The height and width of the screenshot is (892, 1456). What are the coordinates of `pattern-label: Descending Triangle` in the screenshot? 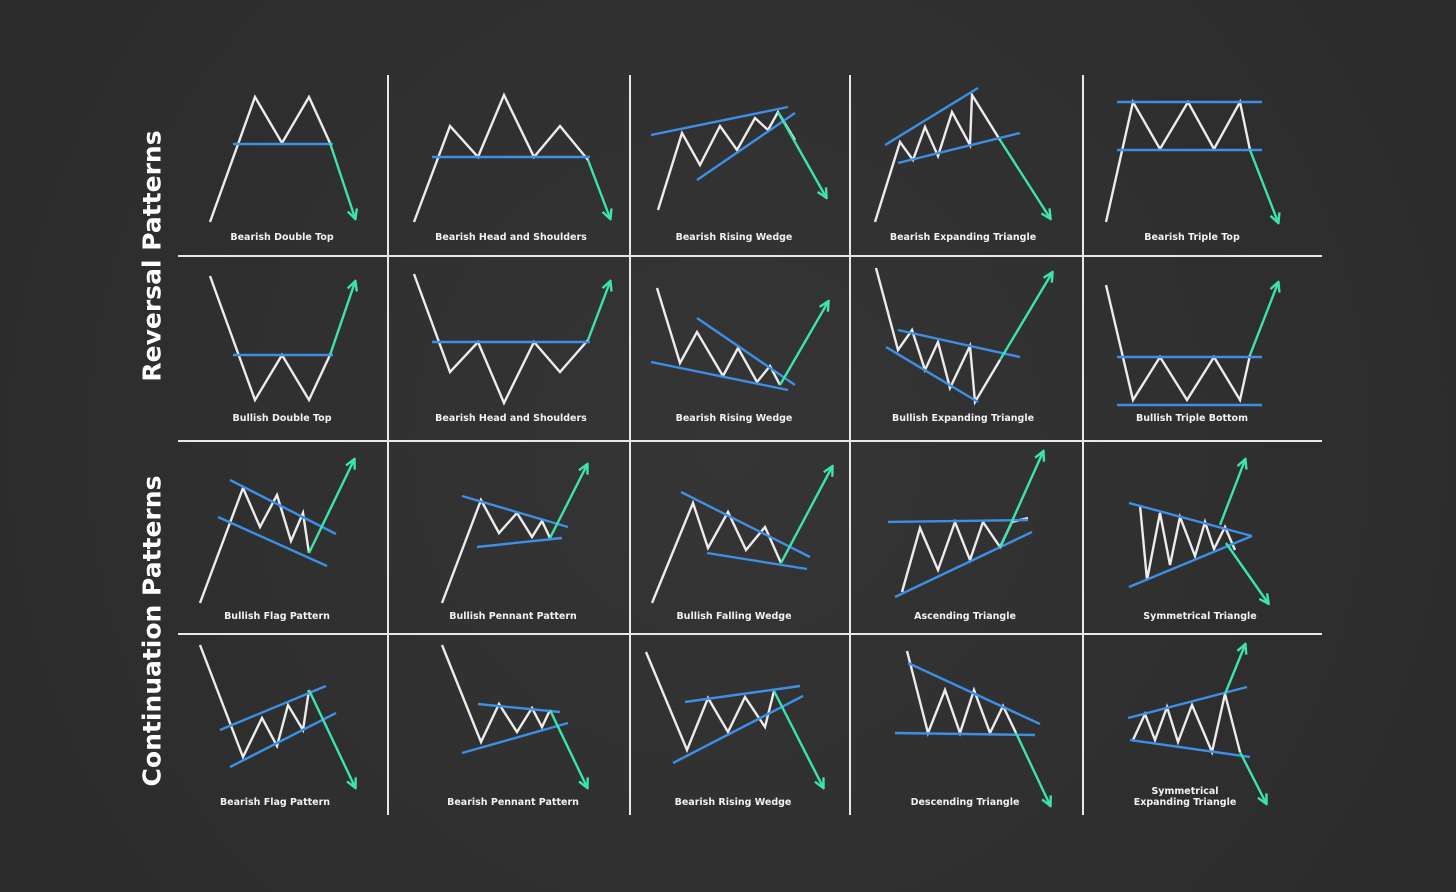 It's located at (965, 802).